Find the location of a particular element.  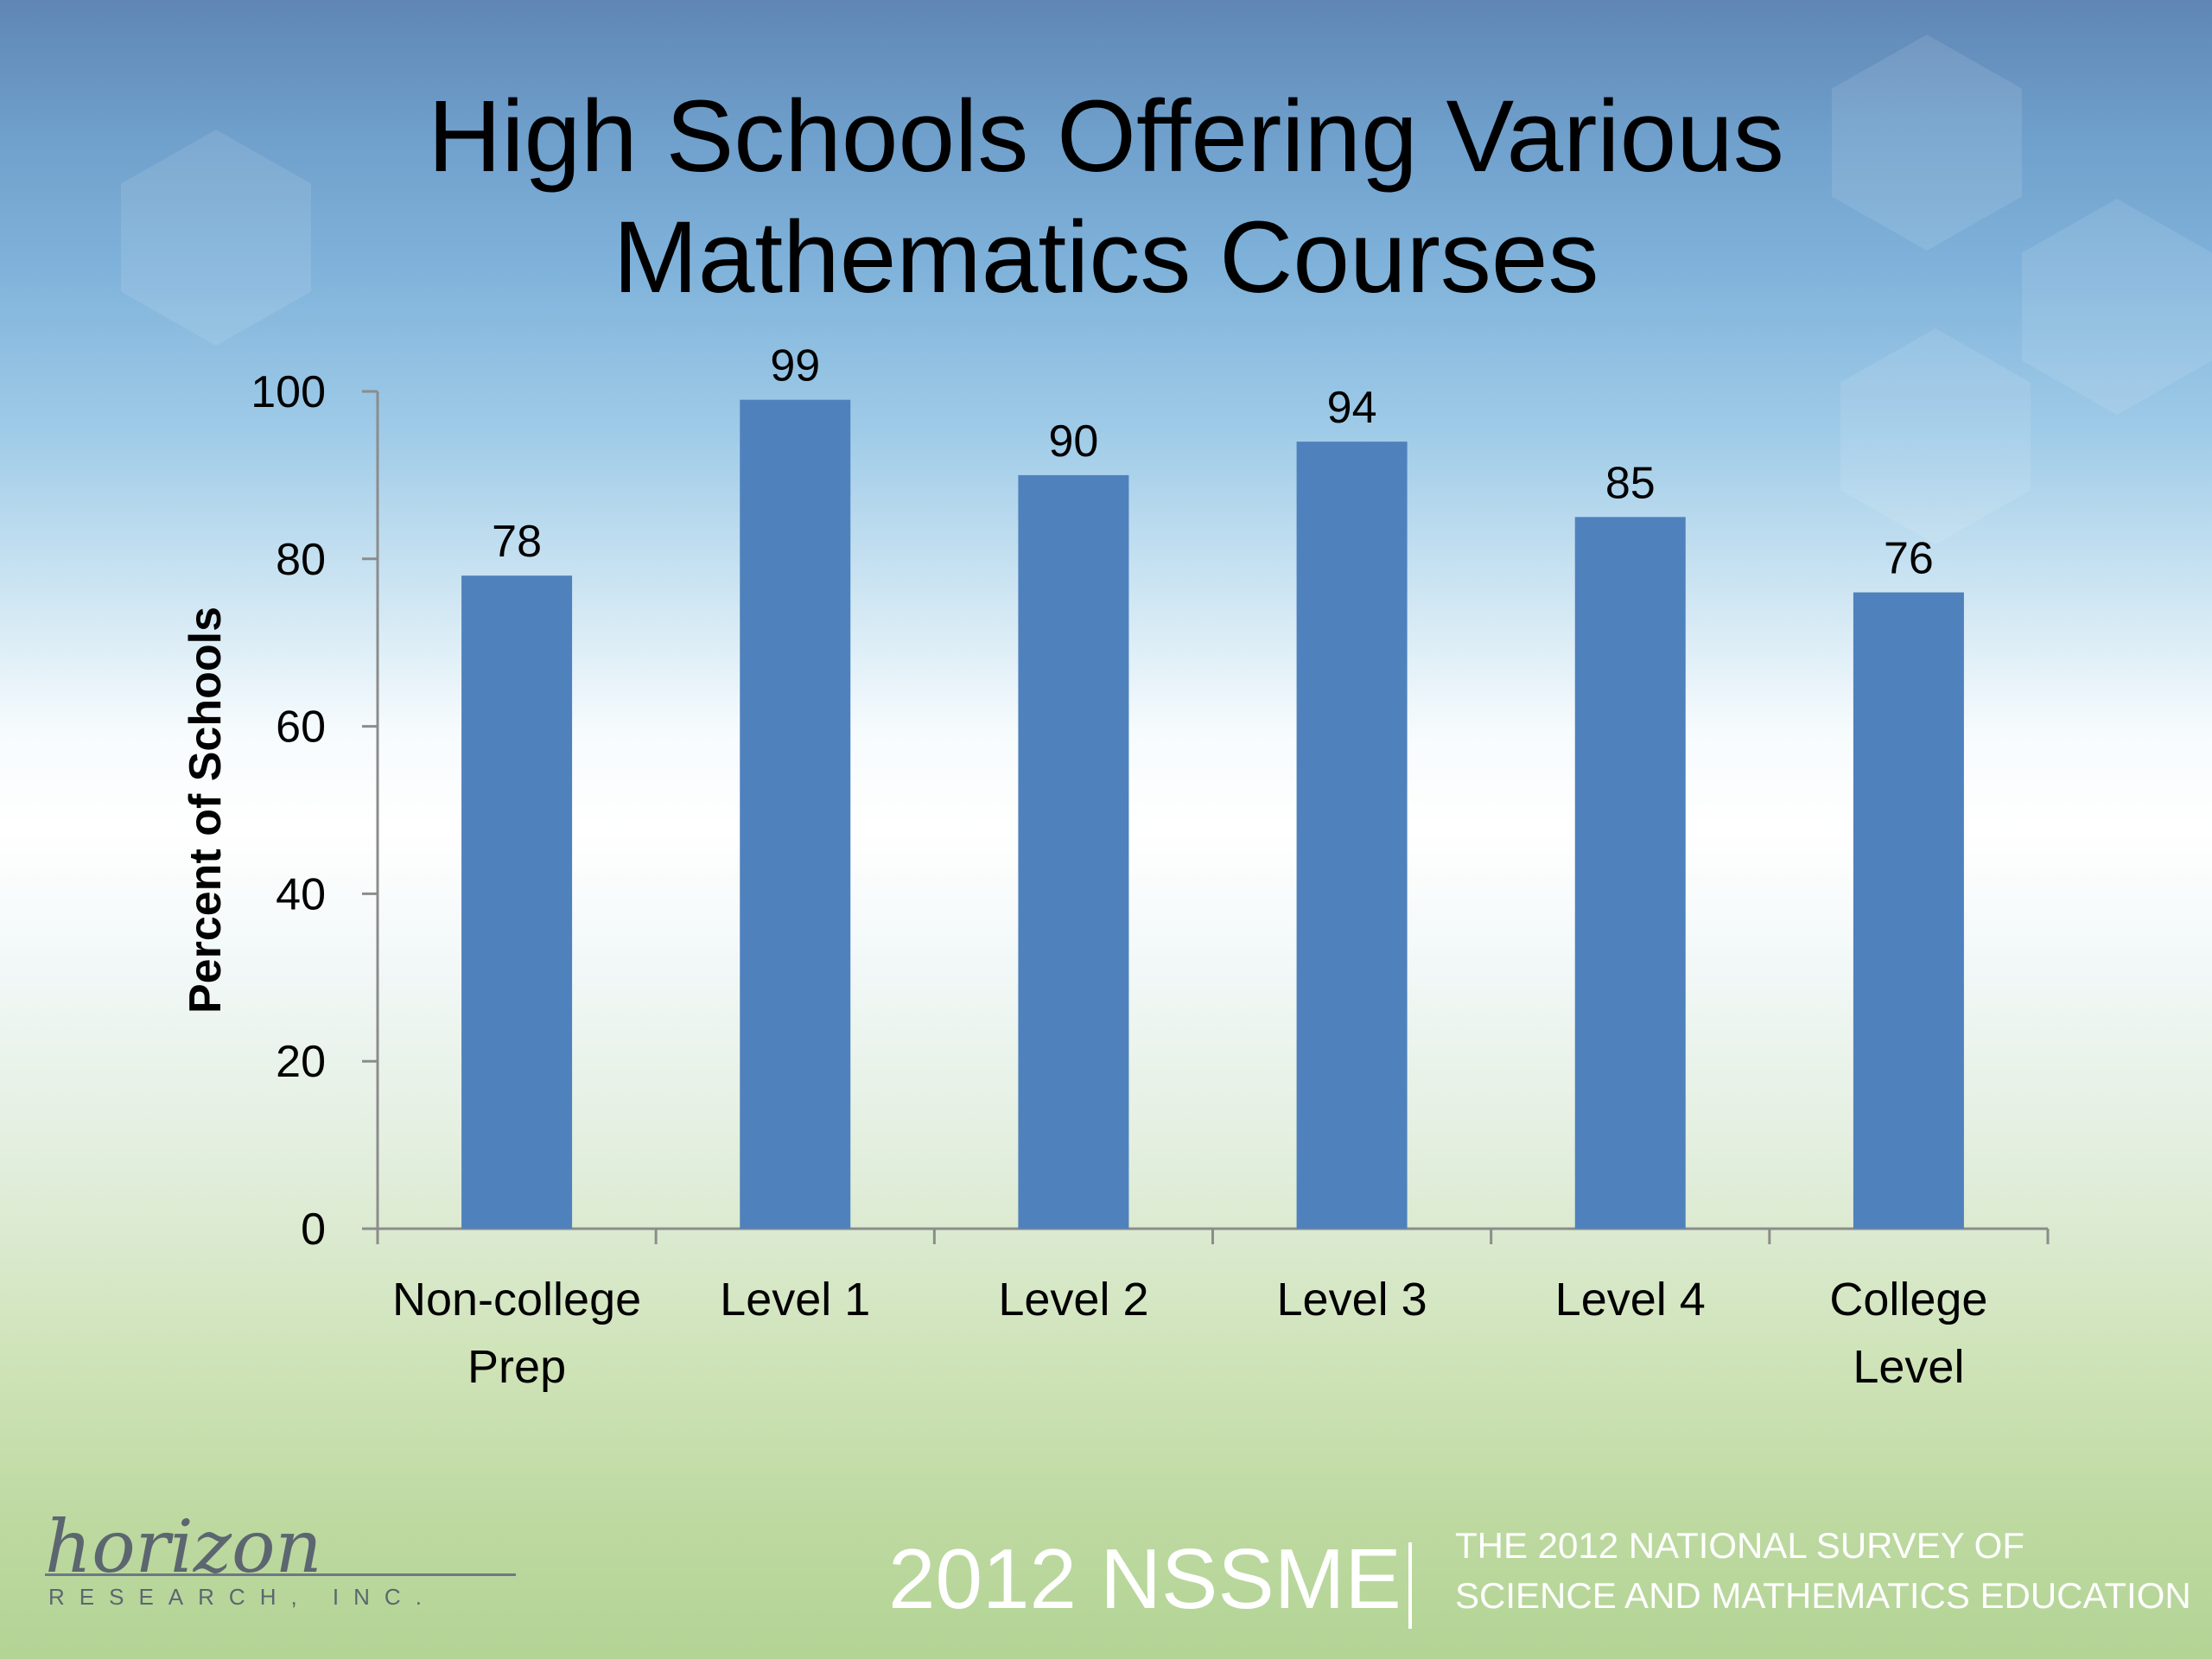

data-label: 85 is located at coordinates (1630, 483).